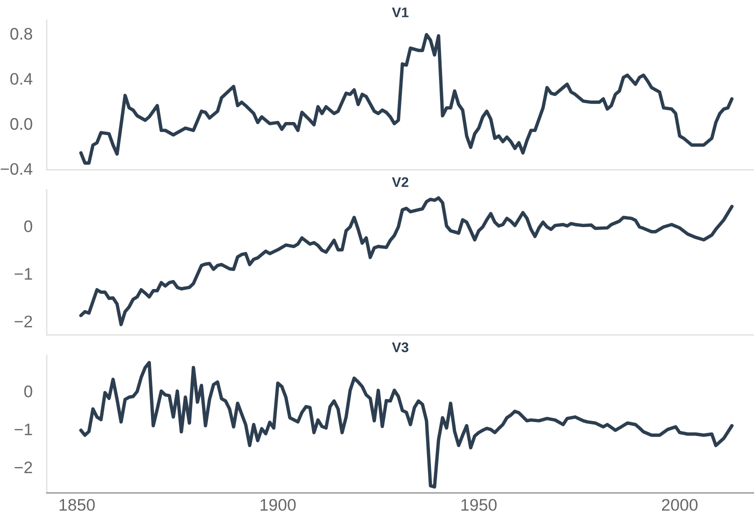 The width and height of the screenshot is (754, 513). What do you see at coordinates (400, 347) in the screenshot?
I see `chart-title: V3` at bounding box center [400, 347].